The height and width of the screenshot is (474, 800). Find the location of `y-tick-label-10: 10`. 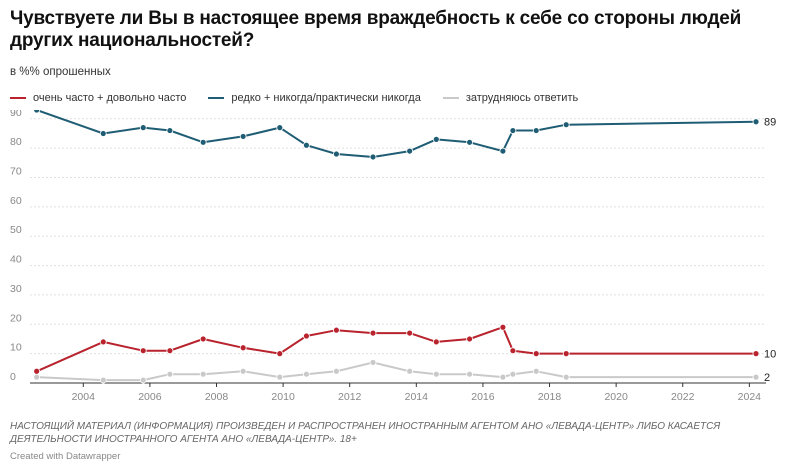

y-tick-label-10: 10 is located at coordinates (16, 348).